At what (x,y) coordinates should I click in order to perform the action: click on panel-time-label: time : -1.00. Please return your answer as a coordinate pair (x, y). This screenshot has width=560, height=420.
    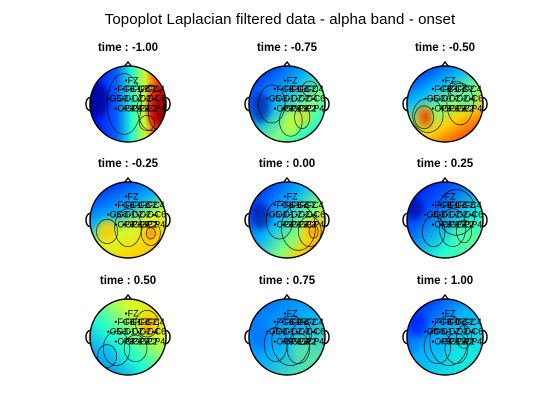
    Looking at the image, I should click on (128, 48).